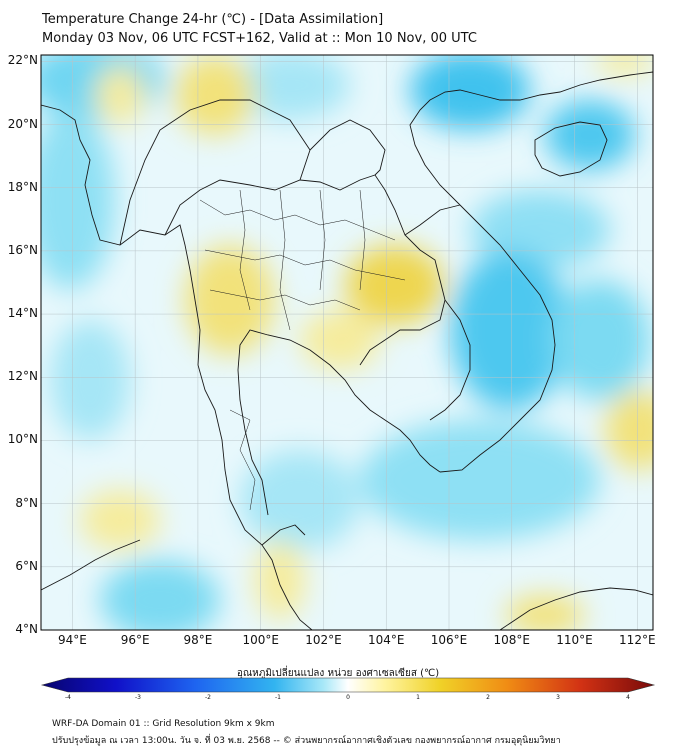 The width and height of the screenshot is (676, 756). I want to click on lon-label: 108°E, so click(512, 640).